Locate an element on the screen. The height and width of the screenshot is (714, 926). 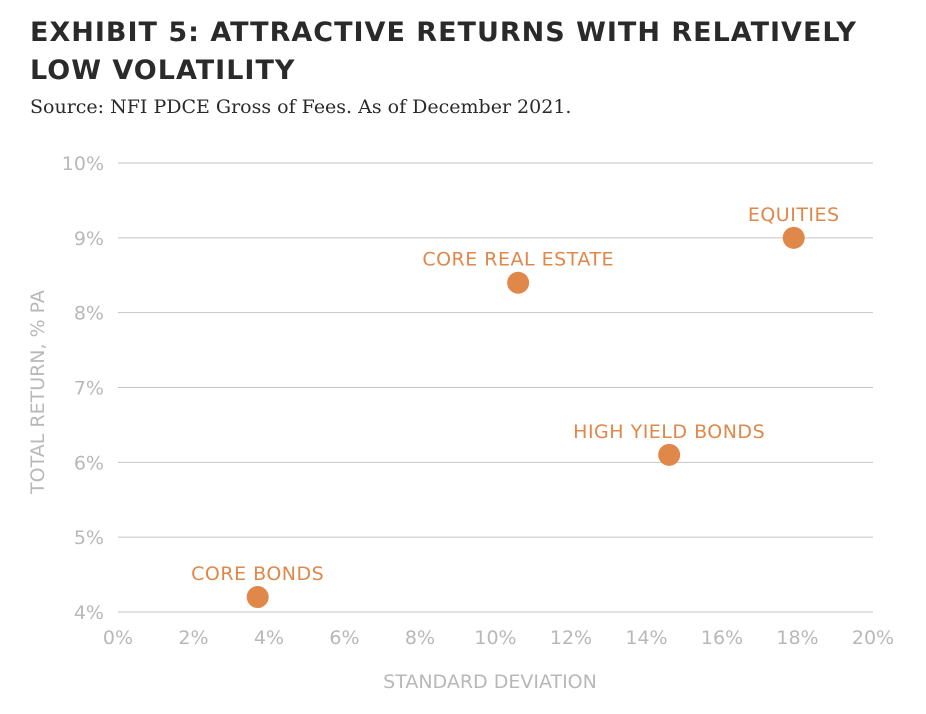
x-tick-label: 8% is located at coordinates (420, 638).